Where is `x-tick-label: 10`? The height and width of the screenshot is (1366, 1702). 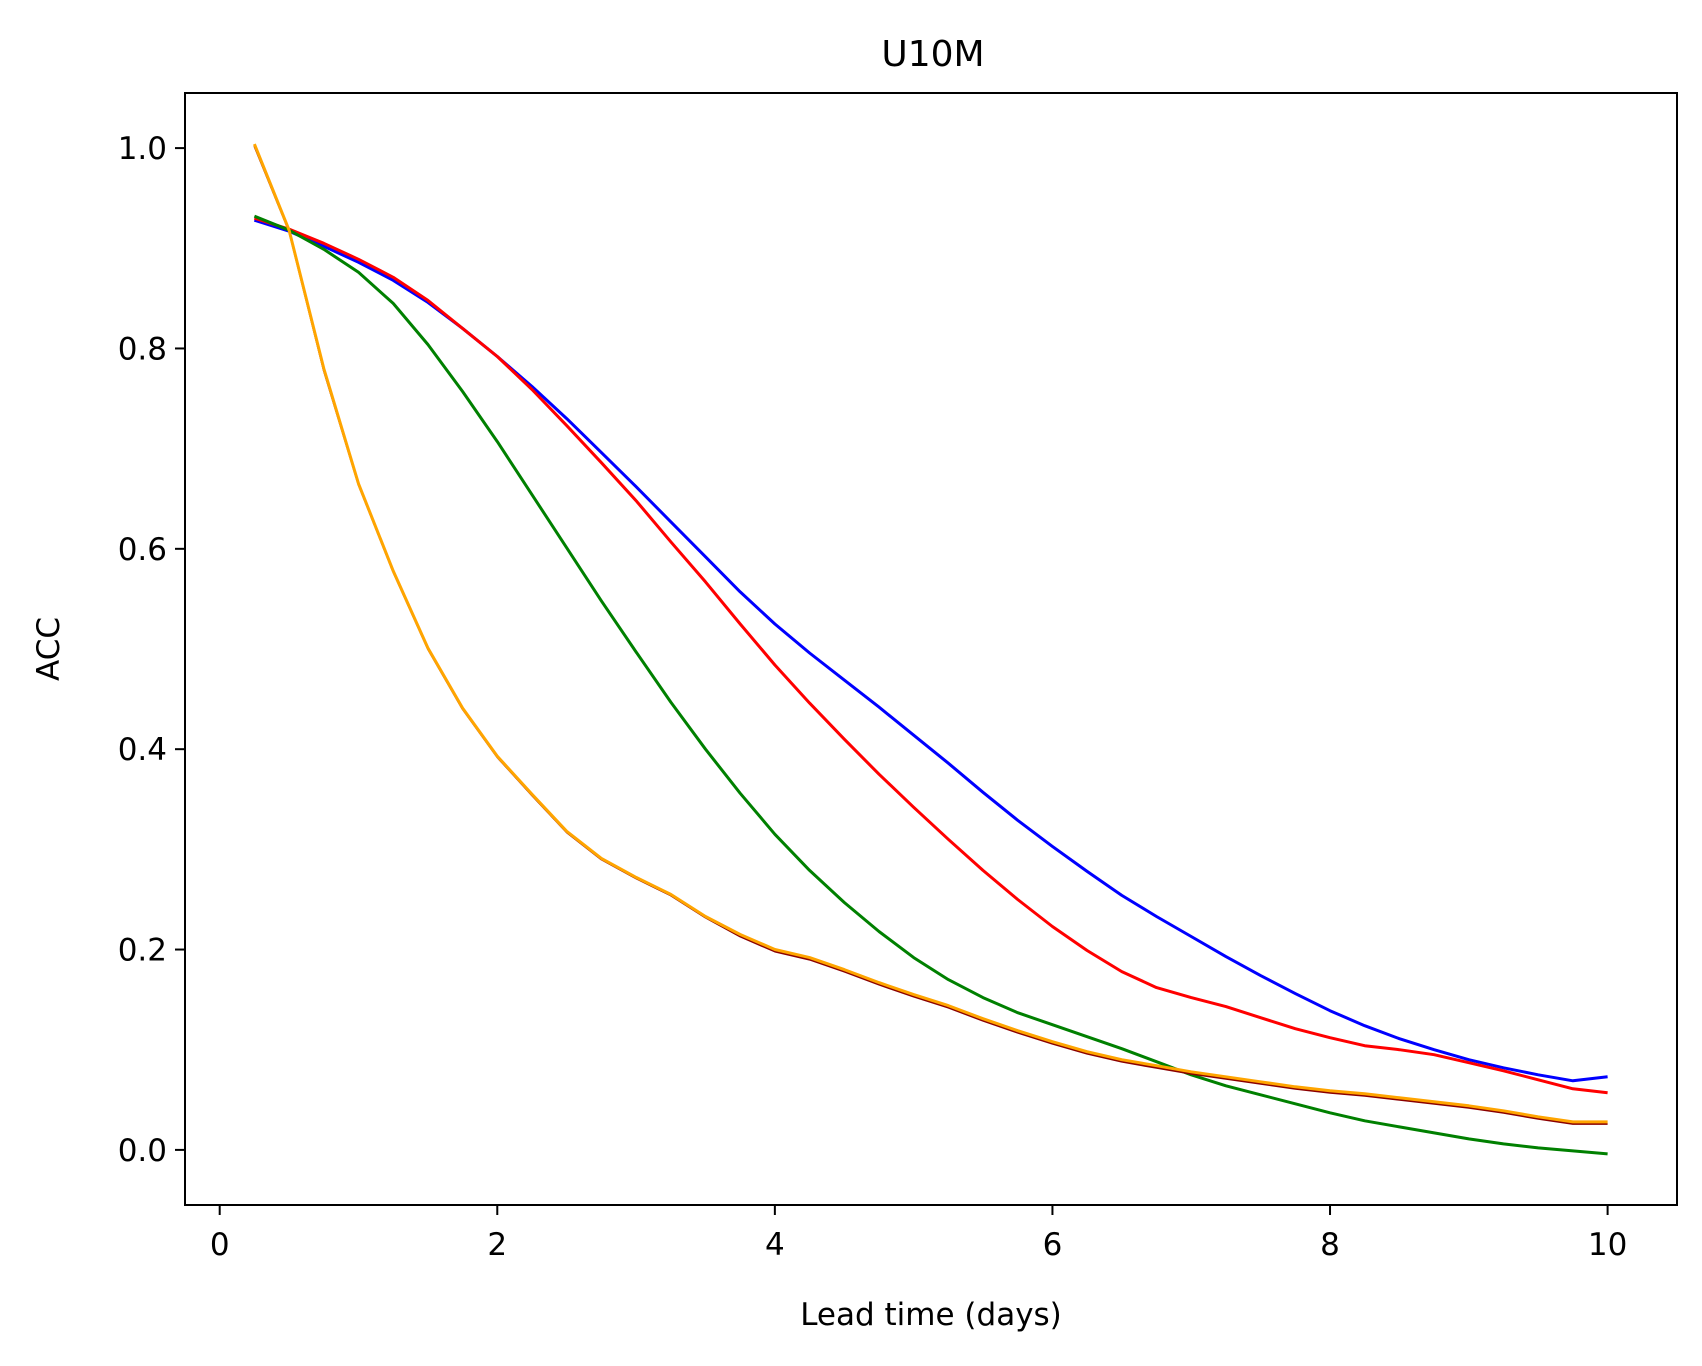
x-tick-label: 10 is located at coordinates (1607, 1245).